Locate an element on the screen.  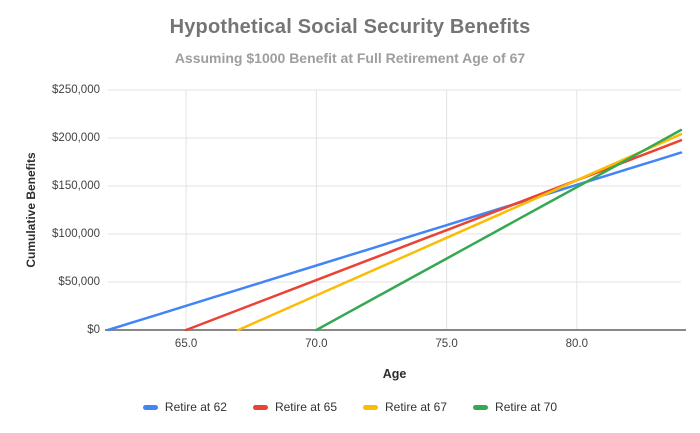
x-tick-label: 70.0 is located at coordinates (316, 344).